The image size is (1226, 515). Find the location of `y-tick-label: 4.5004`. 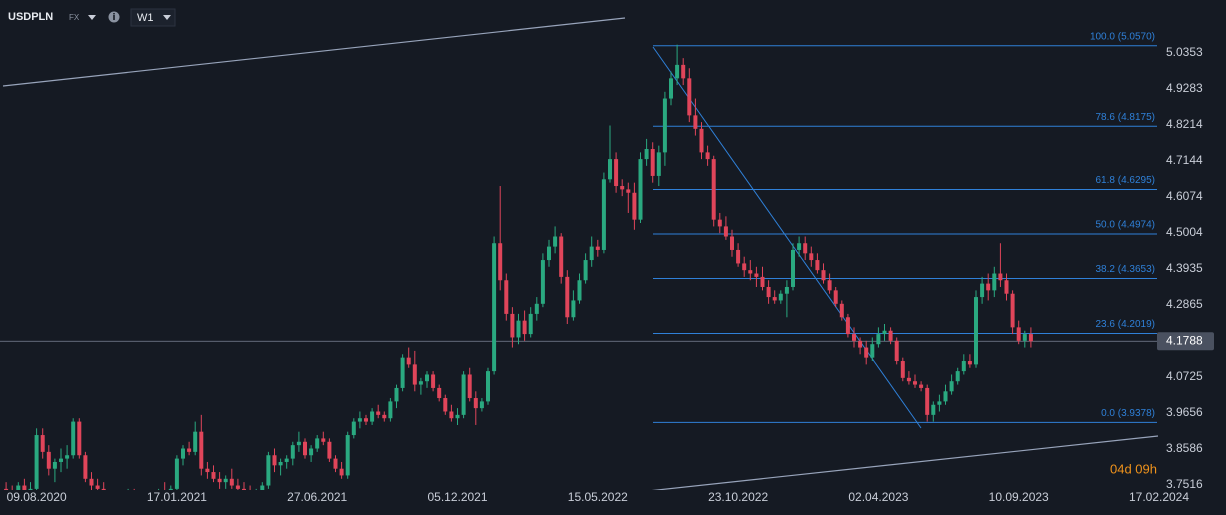

y-tick-label: 4.5004 is located at coordinates (1184, 232).